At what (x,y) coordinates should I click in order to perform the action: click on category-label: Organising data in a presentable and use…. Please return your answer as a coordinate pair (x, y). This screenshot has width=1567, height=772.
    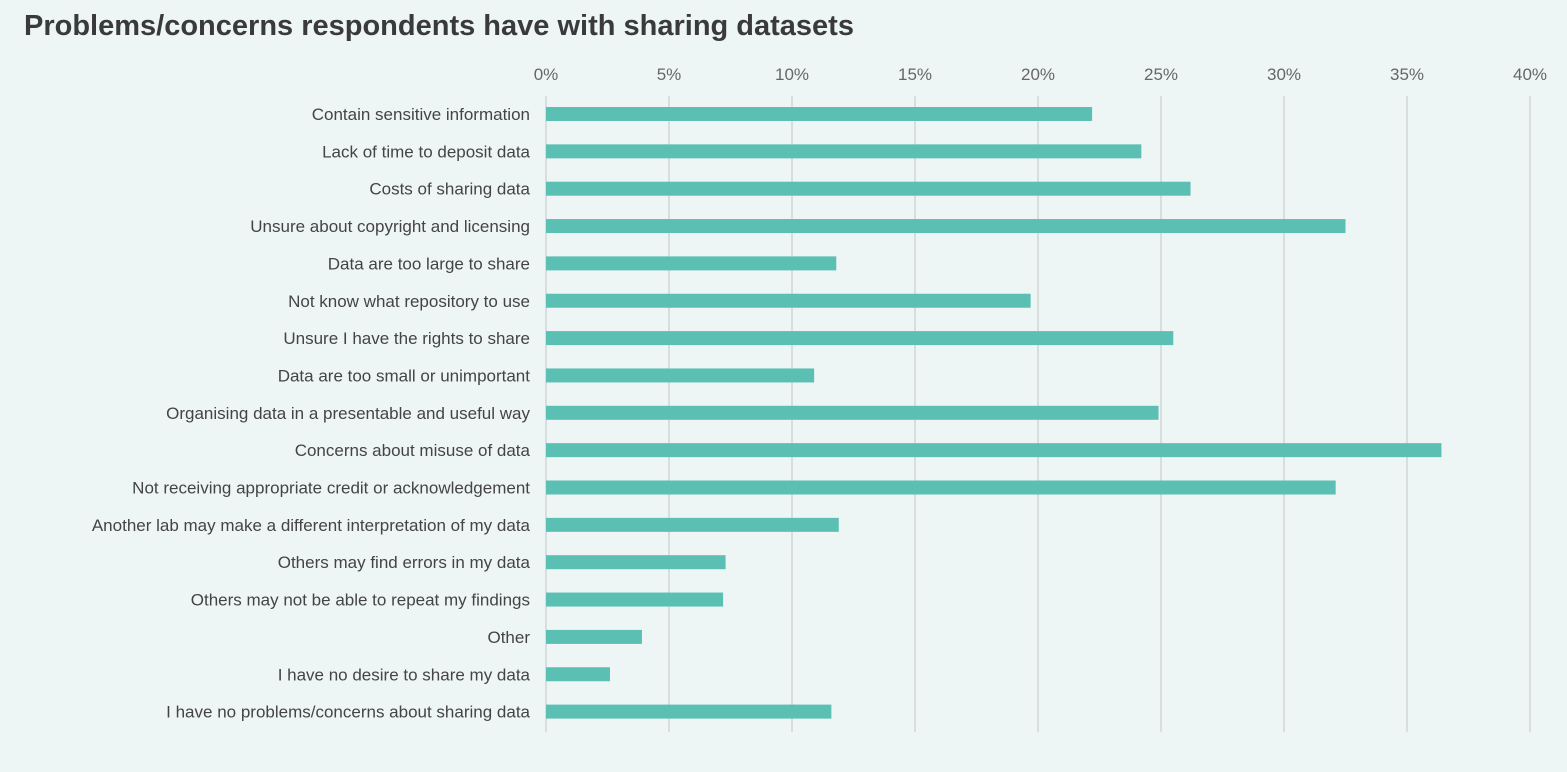
    Looking at the image, I should click on (348, 413).